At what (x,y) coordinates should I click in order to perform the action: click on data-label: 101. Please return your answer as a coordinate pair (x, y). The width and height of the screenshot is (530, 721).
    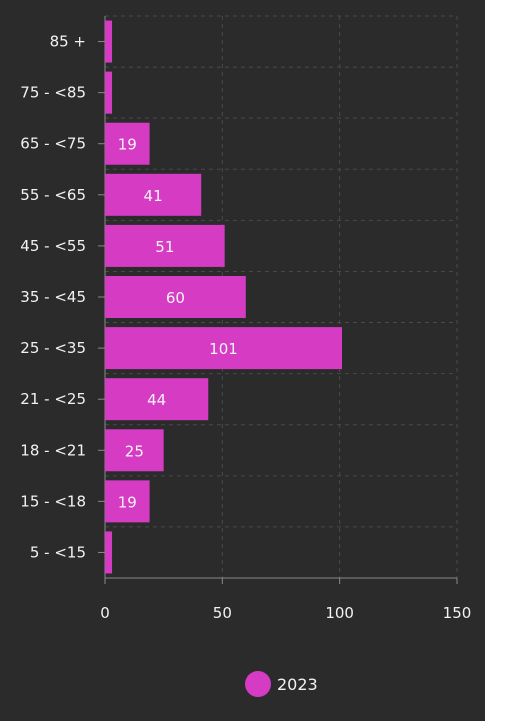
    Looking at the image, I should click on (223, 349).